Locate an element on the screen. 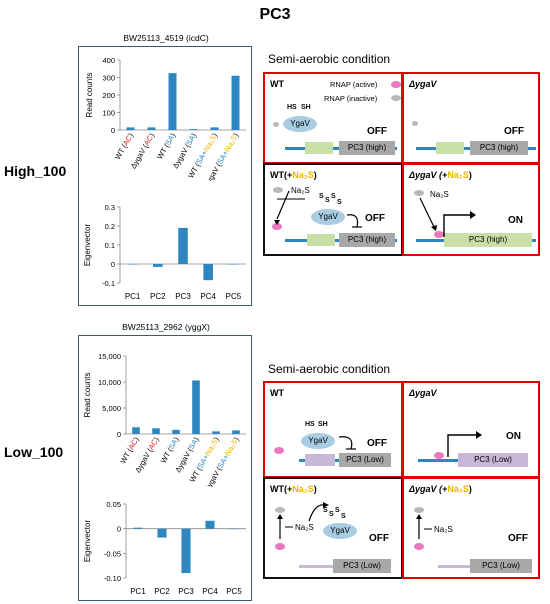 The image size is (550, 604). y-tick-label: 0.1 is located at coordinates (110, 245).